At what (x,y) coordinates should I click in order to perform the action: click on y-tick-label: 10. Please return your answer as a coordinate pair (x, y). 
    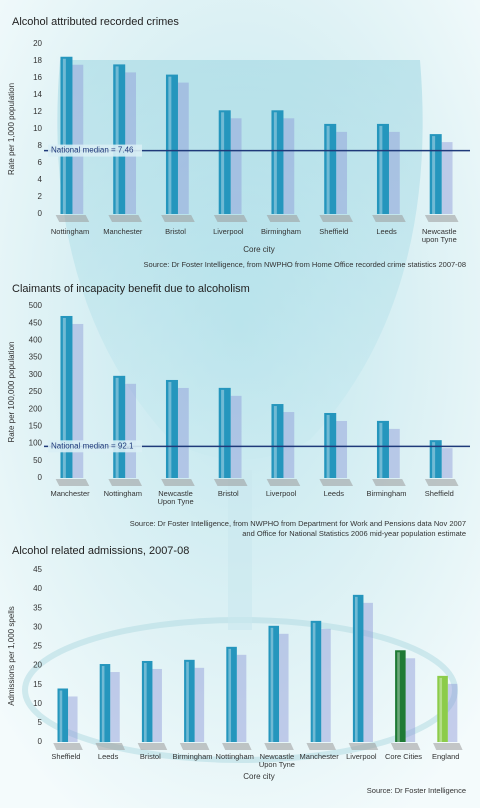
    Looking at the image, I should click on (37, 703).